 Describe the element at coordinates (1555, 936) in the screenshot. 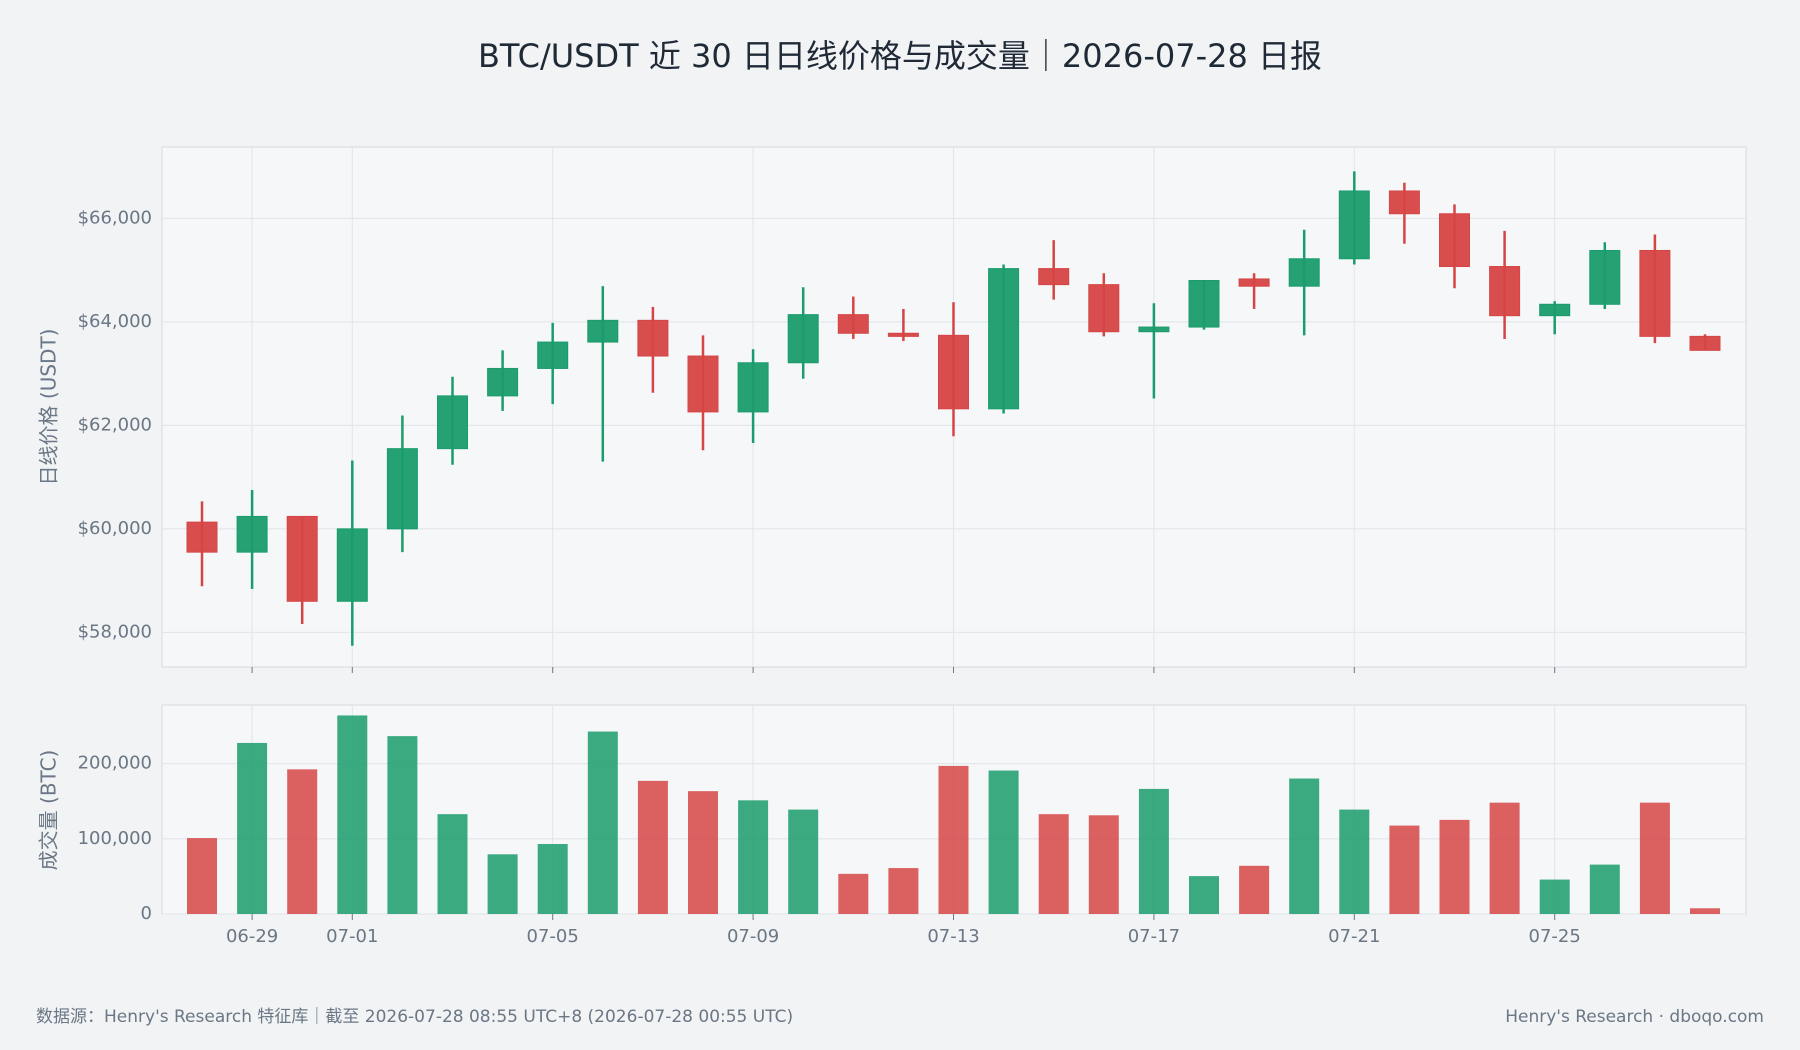

I see `x-tick-label: 07-25` at that location.